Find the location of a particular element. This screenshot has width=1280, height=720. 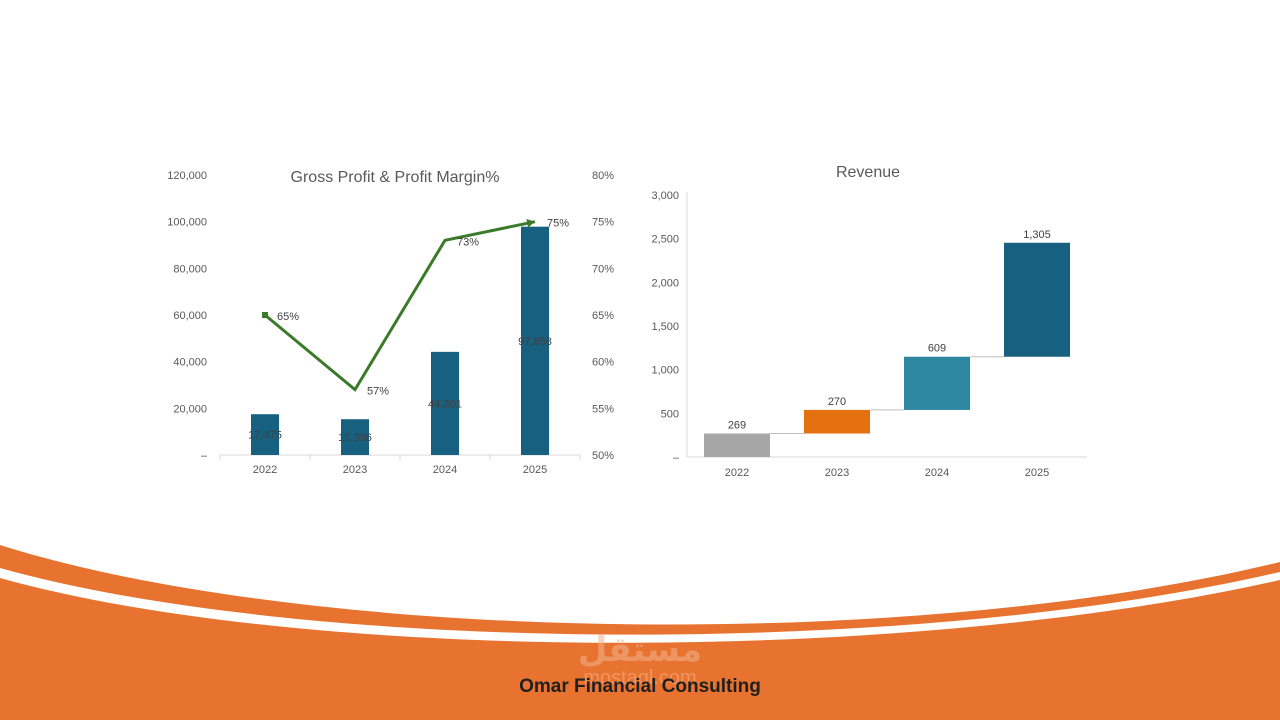

y-tick-label: 2,000 is located at coordinates (665, 283).